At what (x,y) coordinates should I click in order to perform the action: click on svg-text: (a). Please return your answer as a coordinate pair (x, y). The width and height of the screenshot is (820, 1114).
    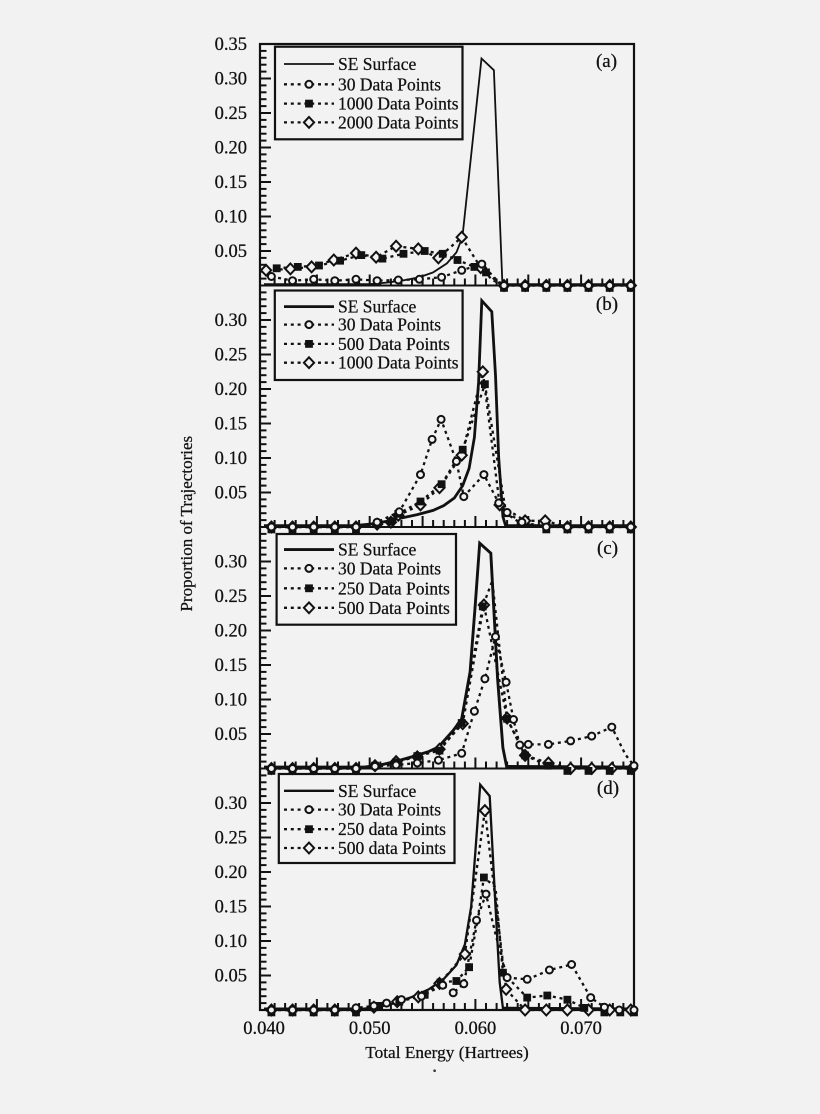
    Looking at the image, I should click on (606, 61).